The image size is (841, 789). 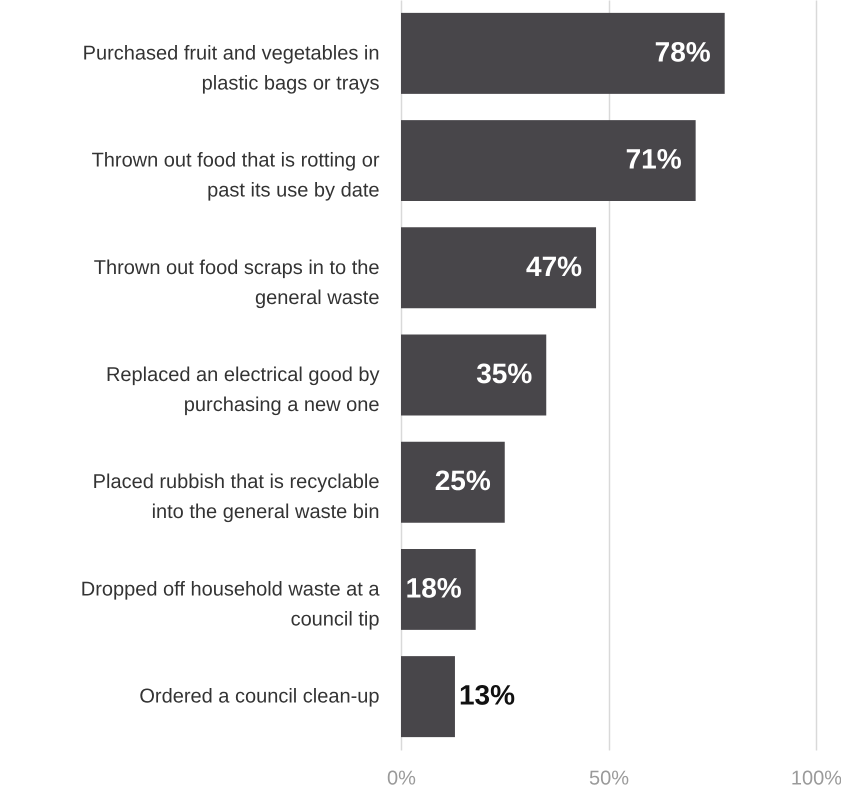 What do you see at coordinates (609, 778) in the screenshot?
I see `x-tick-label: 50%` at bounding box center [609, 778].